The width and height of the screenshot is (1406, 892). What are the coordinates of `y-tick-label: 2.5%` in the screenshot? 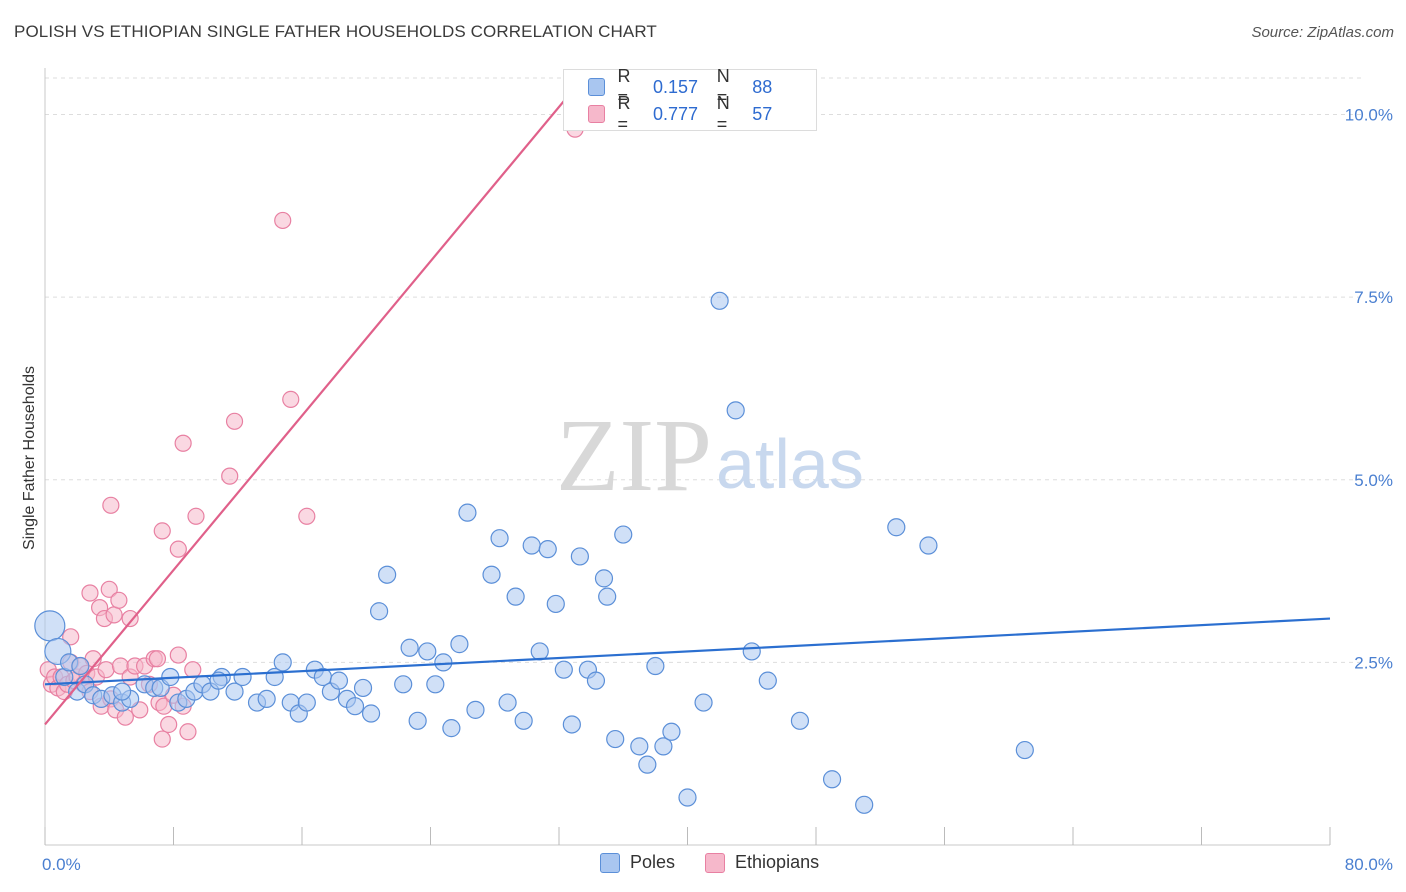 It's located at (1373, 662).